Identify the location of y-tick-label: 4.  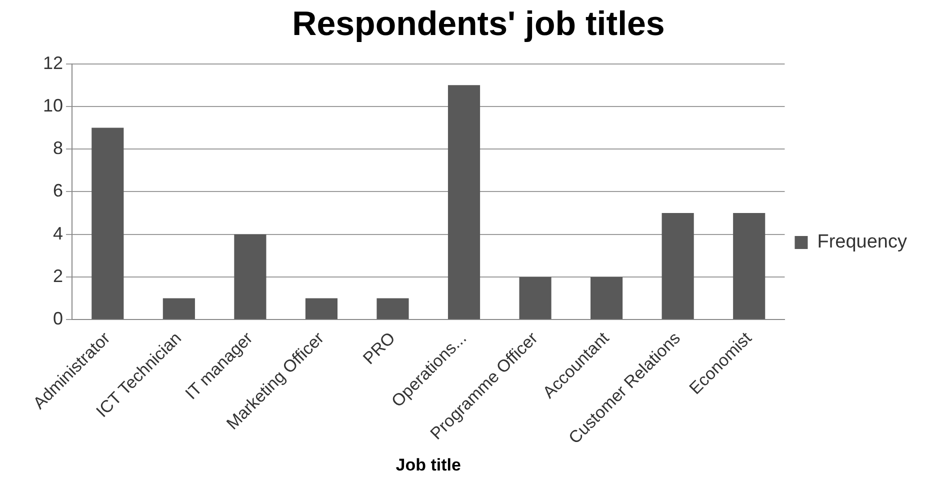
(58, 233).